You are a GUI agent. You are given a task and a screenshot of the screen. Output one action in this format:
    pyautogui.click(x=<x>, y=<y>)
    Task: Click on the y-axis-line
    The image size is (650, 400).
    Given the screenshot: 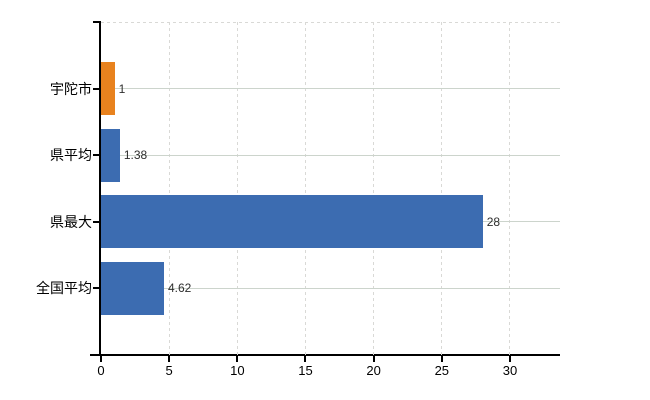 What is the action you would take?
    pyautogui.click(x=100, y=188)
    